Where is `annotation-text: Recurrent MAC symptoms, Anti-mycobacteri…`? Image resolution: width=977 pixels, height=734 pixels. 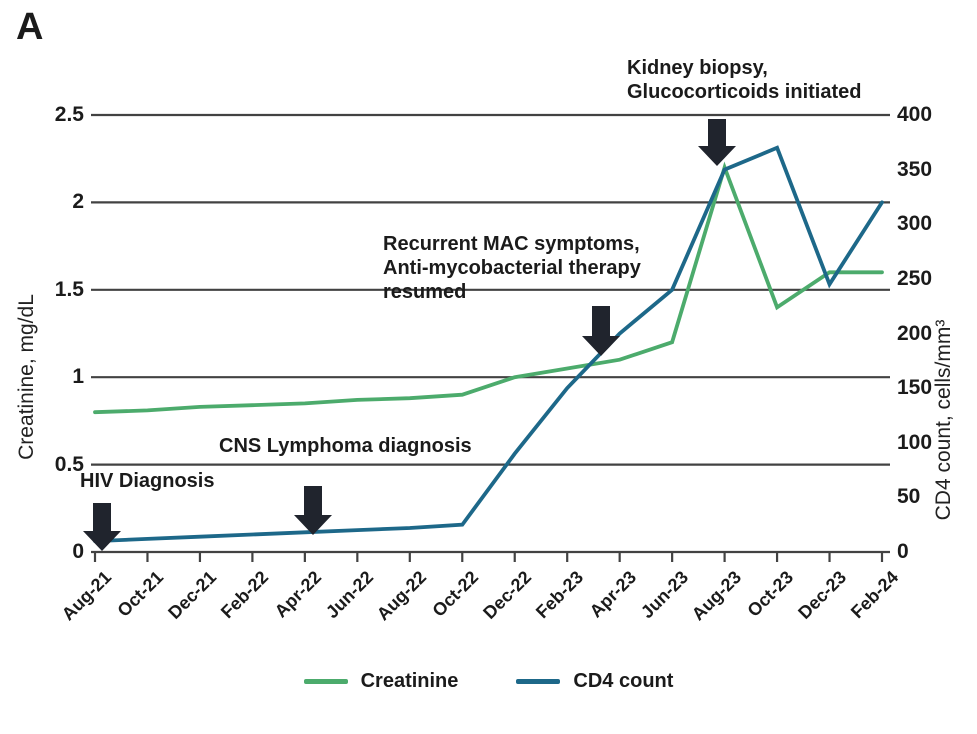 annotation-text: Recurrent MAC symptoms, Anti-mycobacteri… is located at coordinates (512, 268).